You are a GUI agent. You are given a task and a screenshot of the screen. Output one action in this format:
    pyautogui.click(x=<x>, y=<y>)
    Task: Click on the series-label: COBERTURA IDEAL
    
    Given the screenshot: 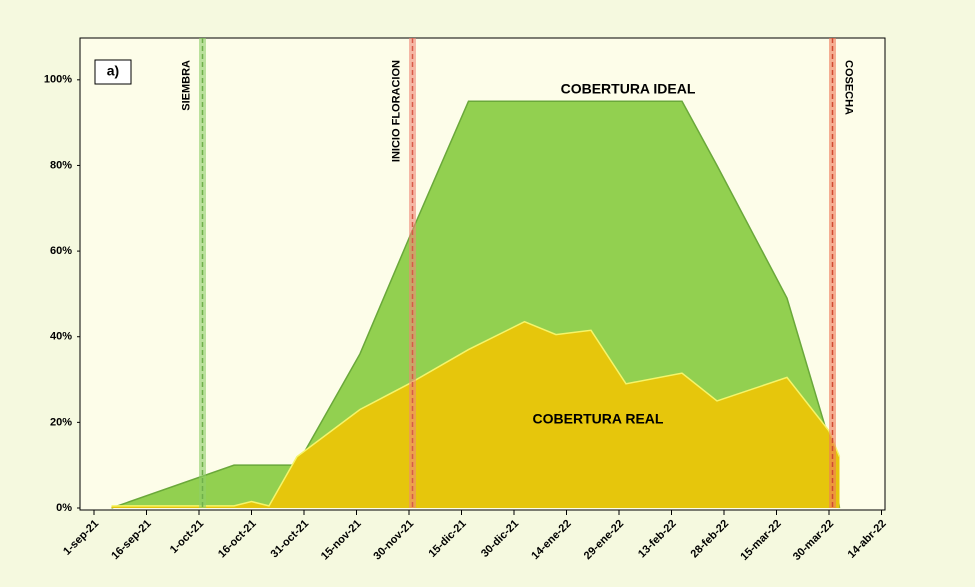 What is the action you would take?
    pyautogui.click(x=628, y=89)
    